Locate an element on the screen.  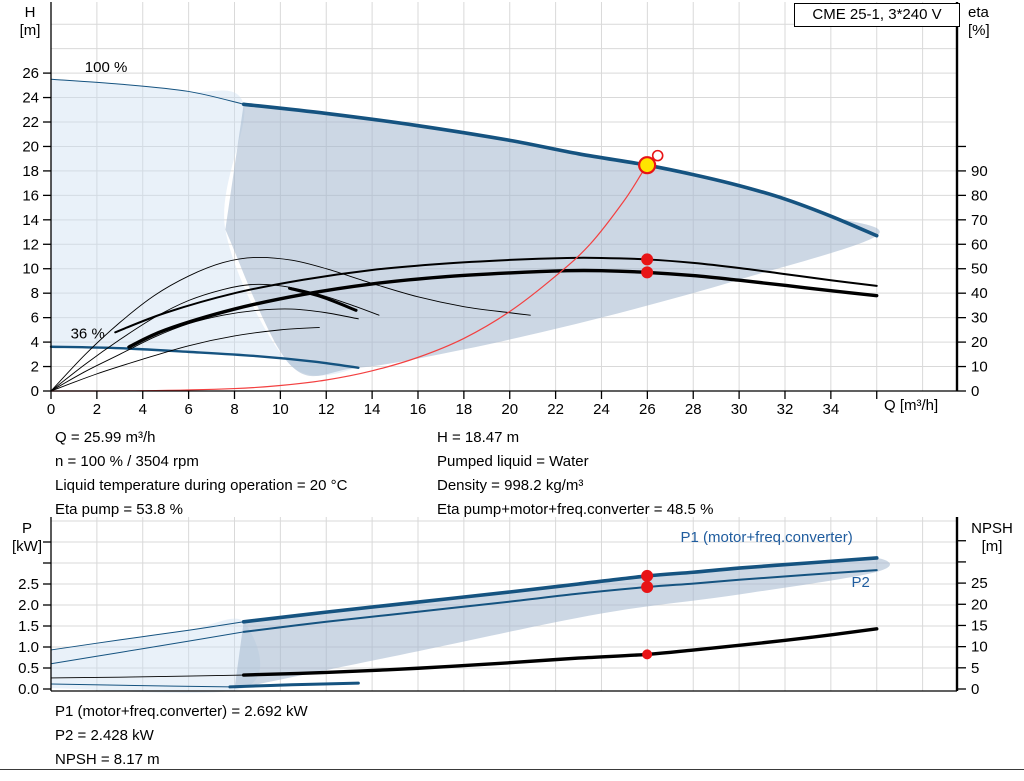
eta-total-point is located at coordinates (647, 272).